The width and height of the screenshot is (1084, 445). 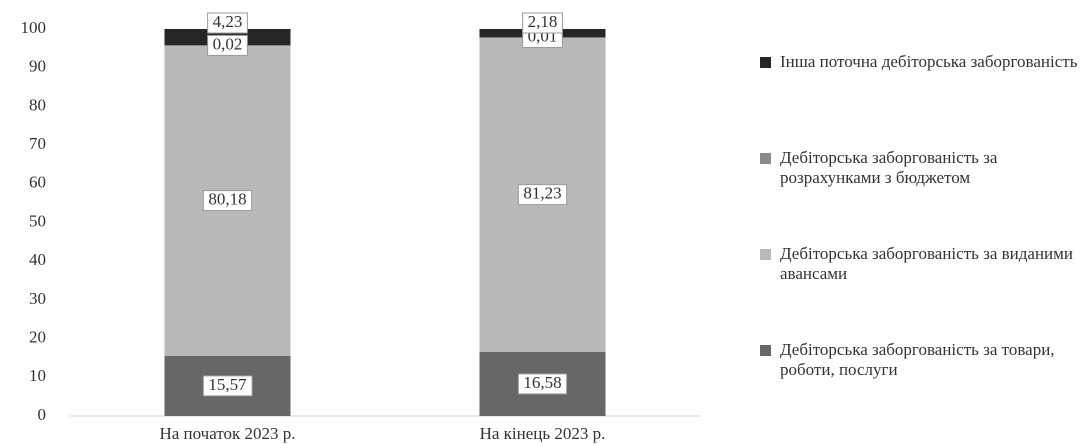 I want to click on y-tick-label: 40, so click(x=37, y=259).